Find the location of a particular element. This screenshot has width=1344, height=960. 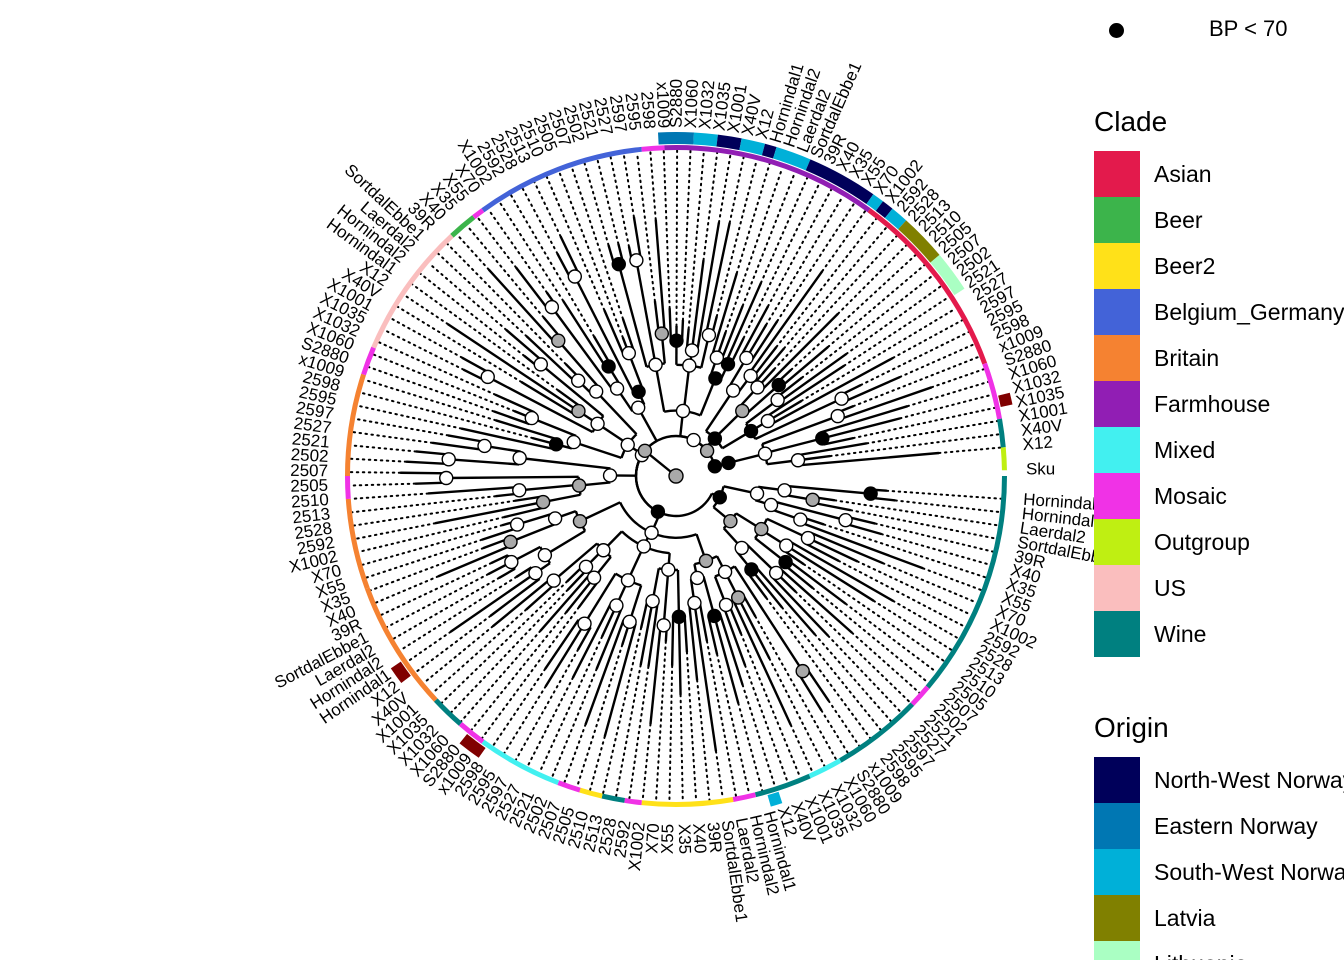

clade-legend-item: Outgroup is located at coordinates (1219, 542).